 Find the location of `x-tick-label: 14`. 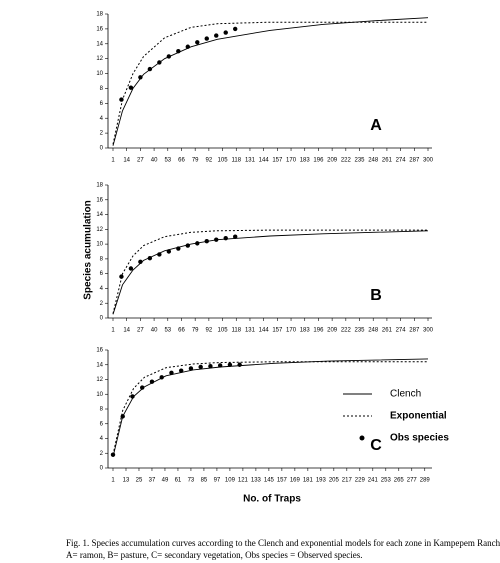

x-tick-label: 14 is located at coordinates (126, 161).